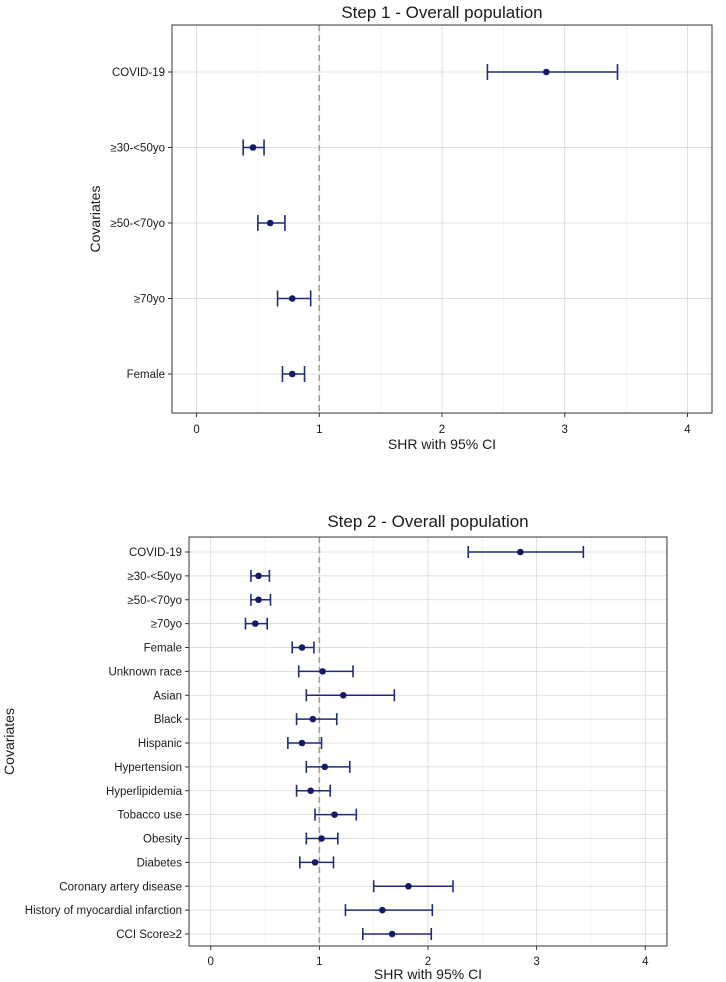 Image resolution: width=726 pixels, height=982 pixels. Describe the element at coordinates (120, 887) in the screenshot. I see `y-tick-label: Coronary artery disease` at that location.